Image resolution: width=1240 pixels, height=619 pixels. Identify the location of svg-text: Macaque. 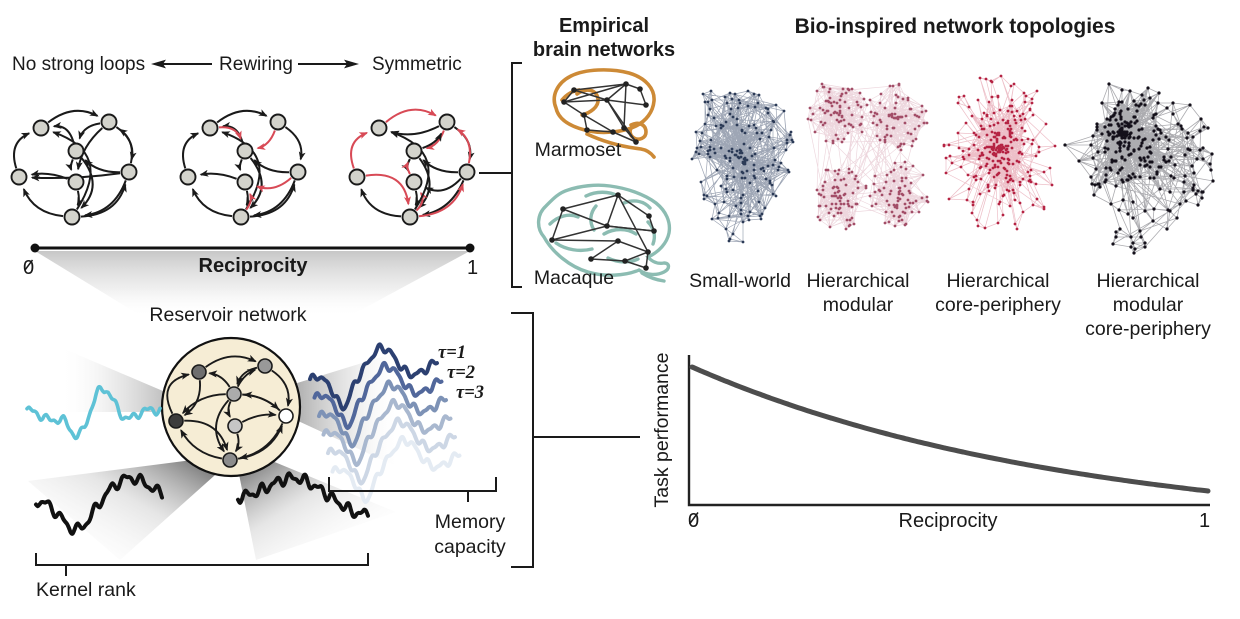
(574, 278).